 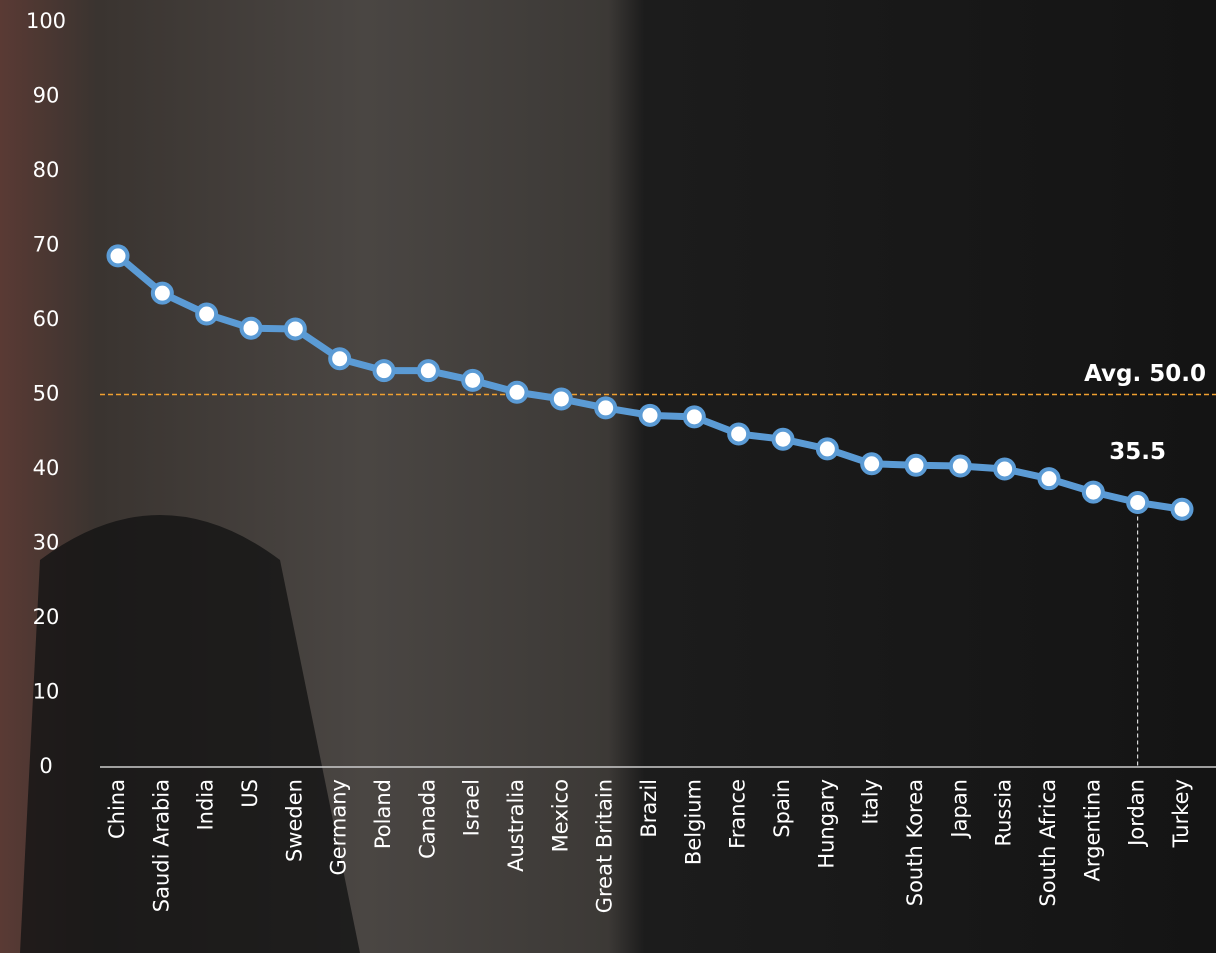 What do you see at coordinates (161, 845) in the screenshot?
I see `x-tick-label: Saudi Arabia` at bounding box center [161, 845].